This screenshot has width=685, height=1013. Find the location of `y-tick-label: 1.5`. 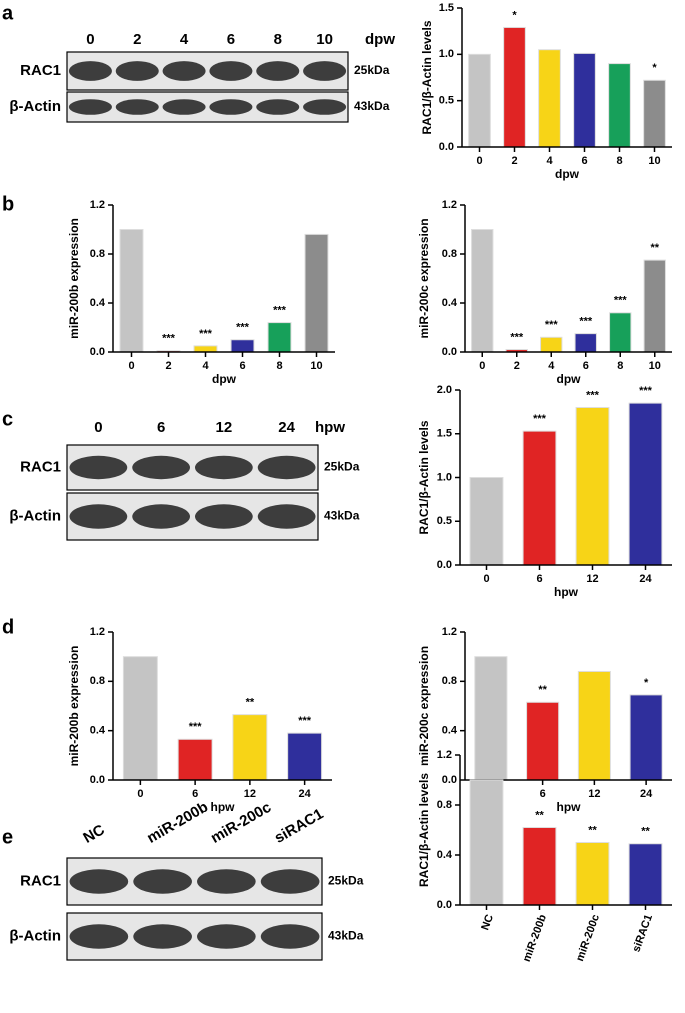

y-tick-label: 1.5 is located at coordinates (444, 434).